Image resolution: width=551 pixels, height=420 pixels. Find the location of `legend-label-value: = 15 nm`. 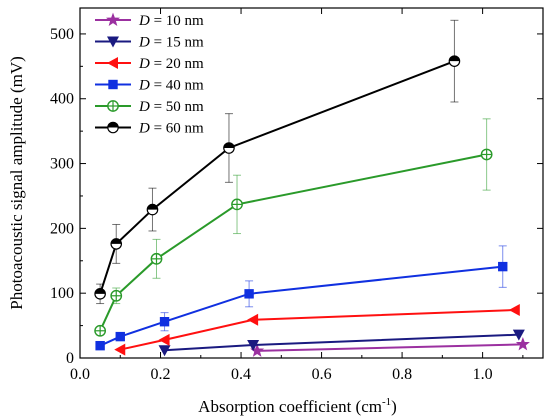

legend-label-value: = 15 nm is located at coordinates (177, 43).